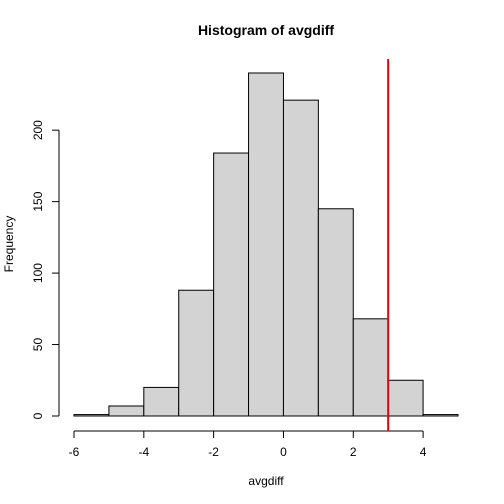 This screenshot has width=504, height=504. What do you see at coordinates (423, 452) in the screenshot?
I see `x-tick-label: 4` at bounding box center [423, 452].